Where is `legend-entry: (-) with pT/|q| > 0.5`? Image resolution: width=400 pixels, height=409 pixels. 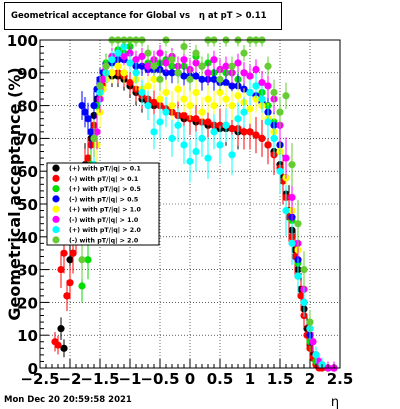 legend-entry: (-) with pT/|q| > 0.5 is located at coordinates (103, 200).